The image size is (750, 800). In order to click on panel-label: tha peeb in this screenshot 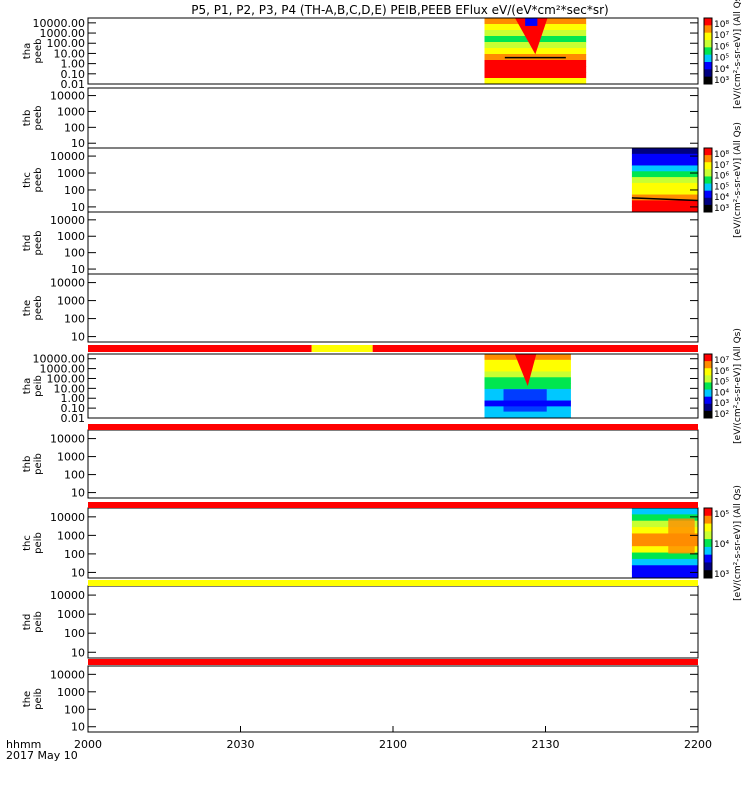, I will do `click(33, 51)`.